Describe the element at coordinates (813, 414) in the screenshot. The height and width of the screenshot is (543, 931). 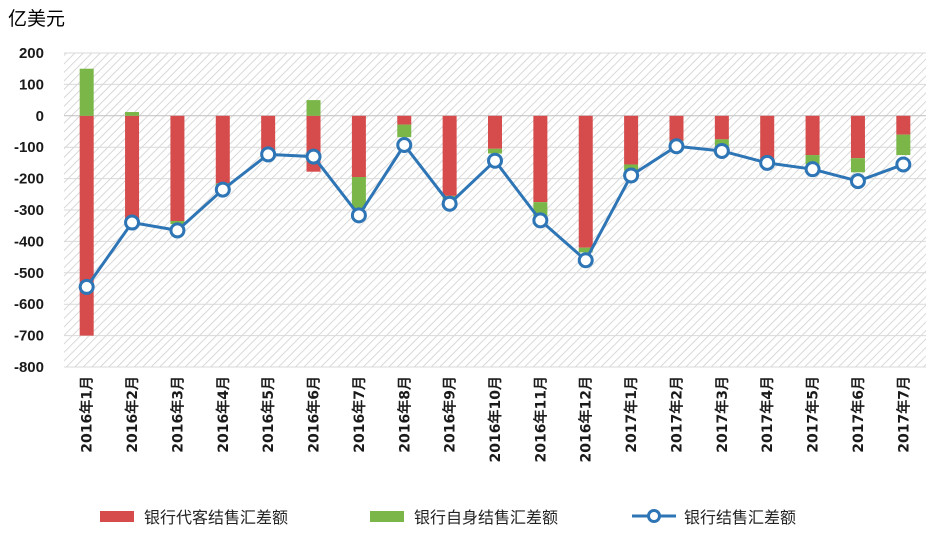
I see `x-tick-label: 2017年5月` at that location.